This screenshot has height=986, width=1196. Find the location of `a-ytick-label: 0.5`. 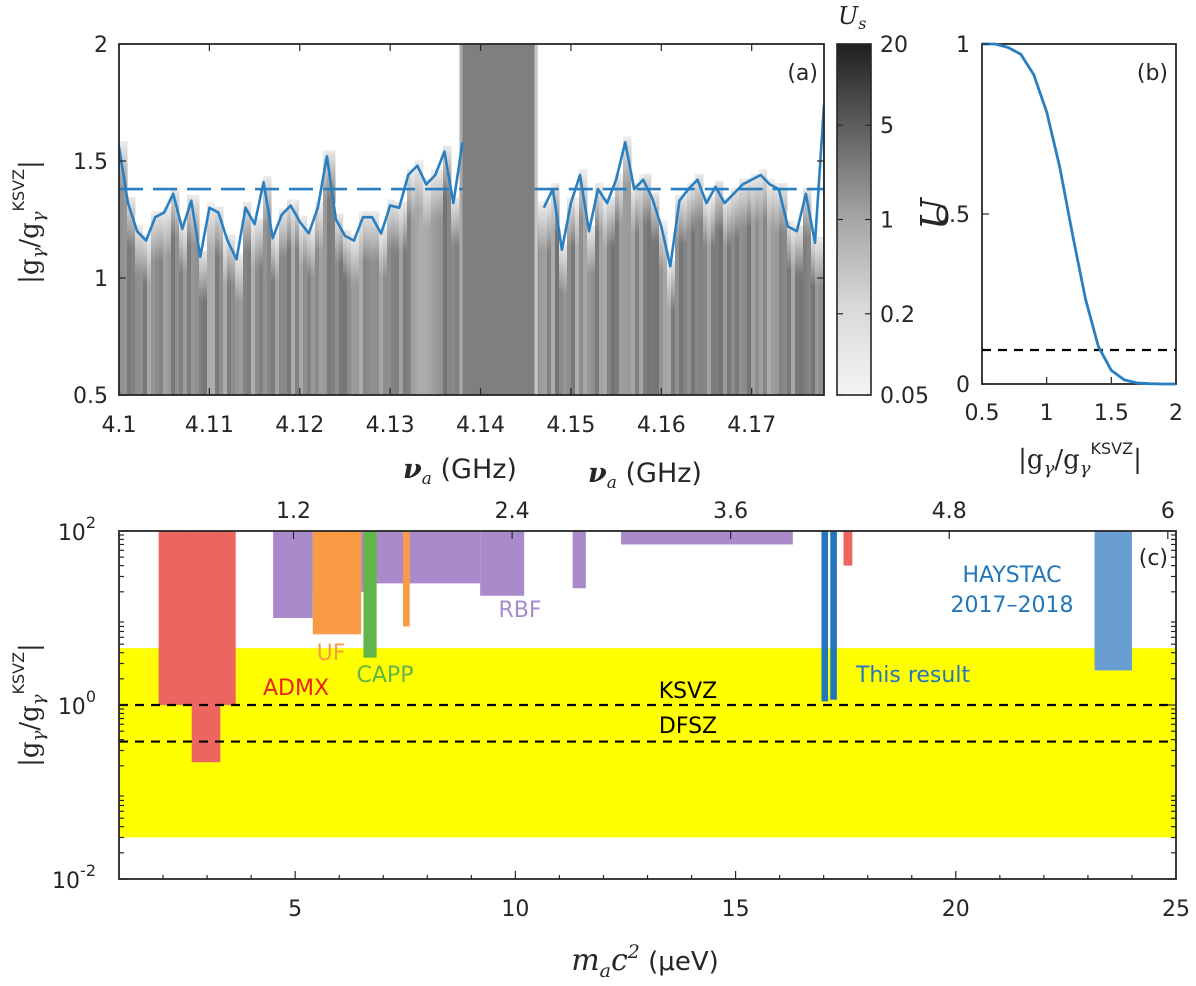

a-ytick-label: 0.5 is located at coordinates (90, 396).